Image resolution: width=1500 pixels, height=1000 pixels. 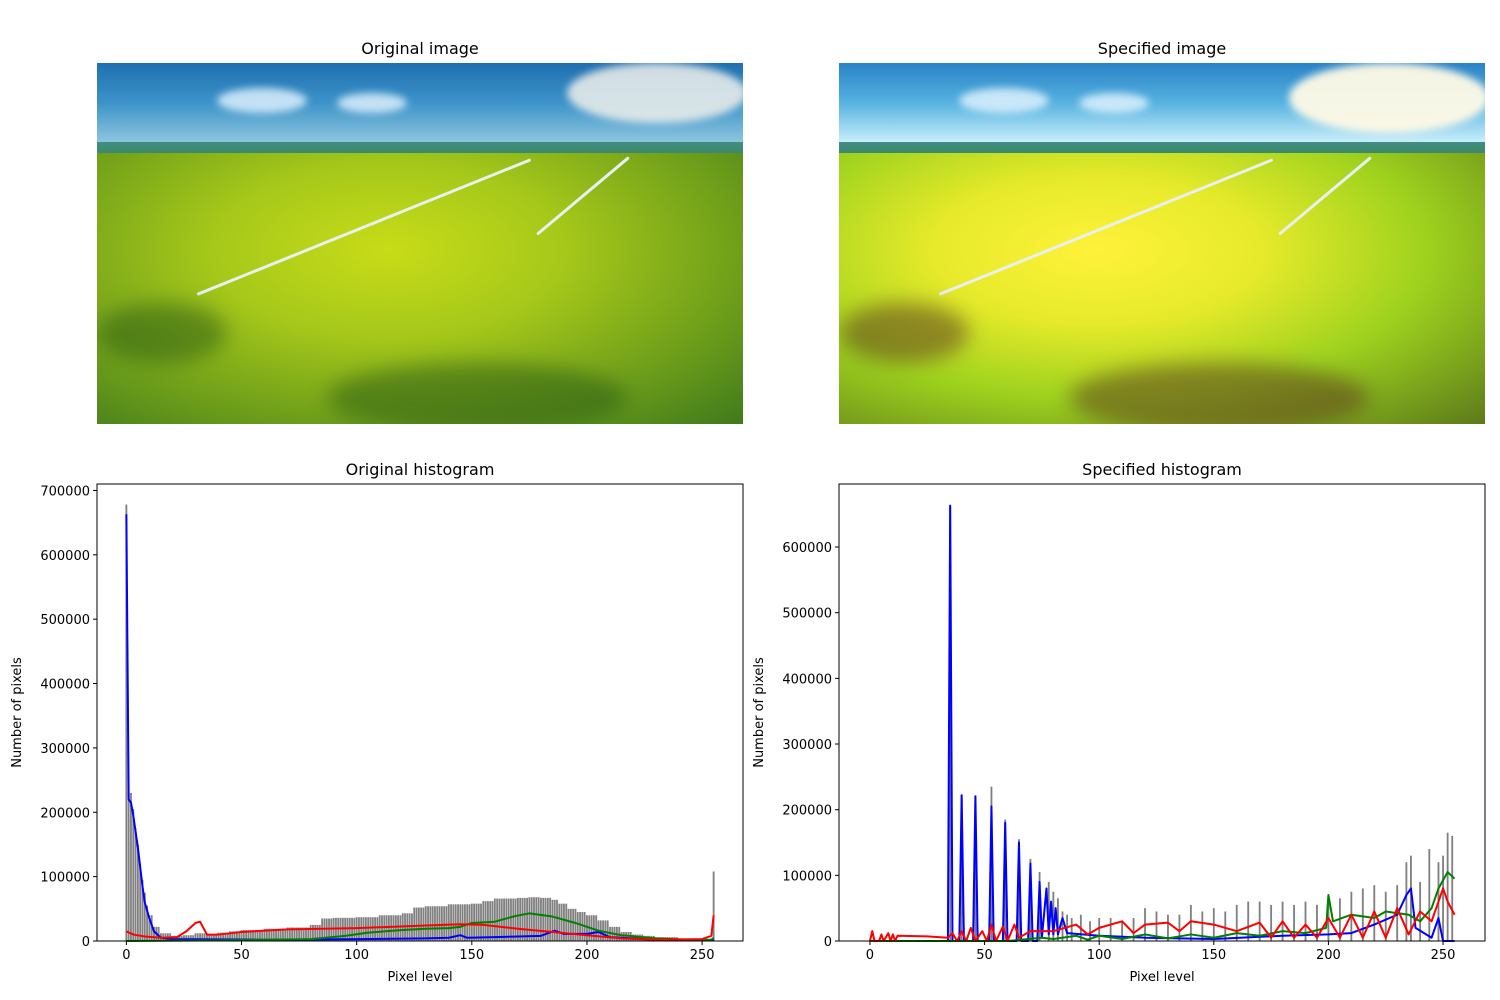 I want to click on specified-image-title: Specified image, so click(x=1162, y=48).